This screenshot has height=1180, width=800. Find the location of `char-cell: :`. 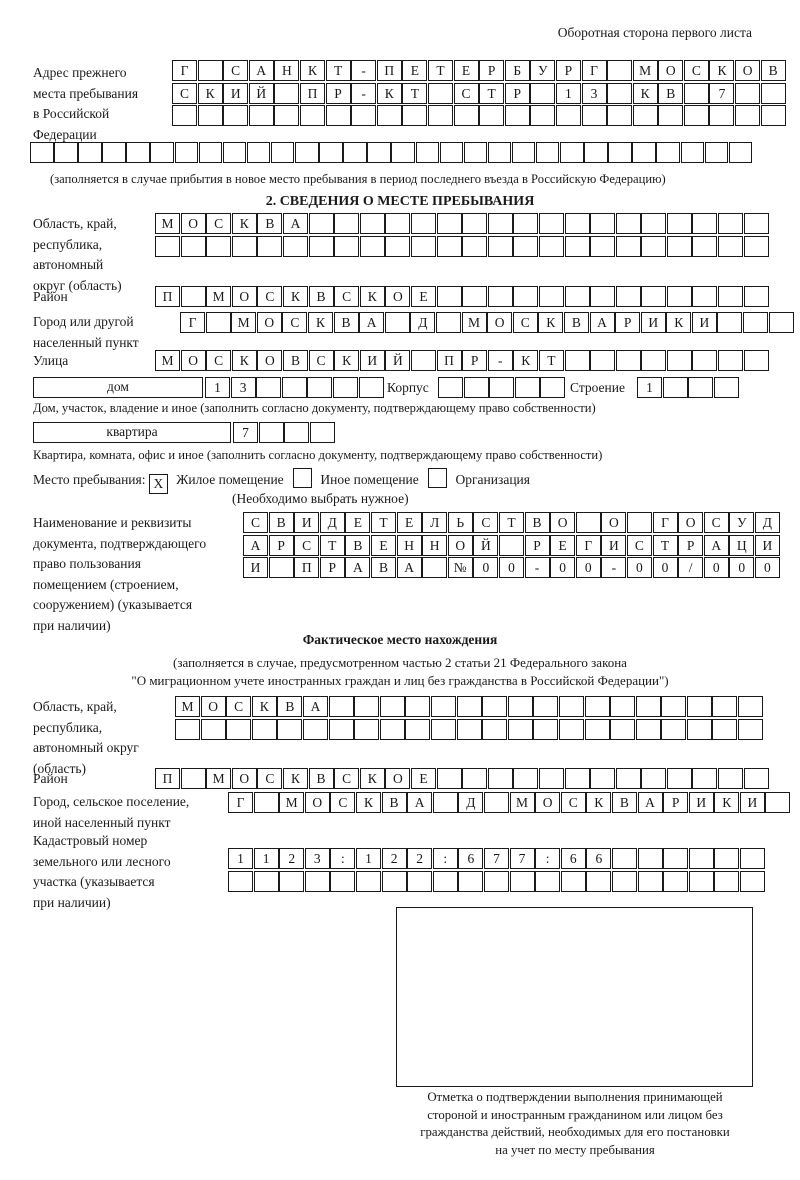

char-cell: : is located at coordinates (343, 858).